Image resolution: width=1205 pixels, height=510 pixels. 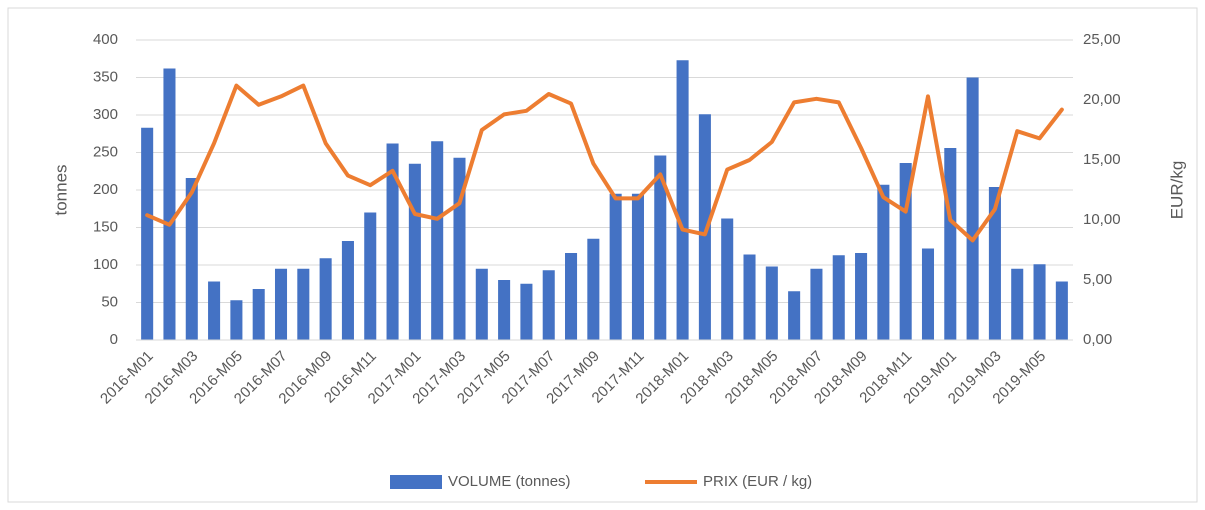 What do you see at coordinates (1097, 279) in the screenshot?
I see `y2-tick-label: 5,00` at bounding box center [1097, 279].